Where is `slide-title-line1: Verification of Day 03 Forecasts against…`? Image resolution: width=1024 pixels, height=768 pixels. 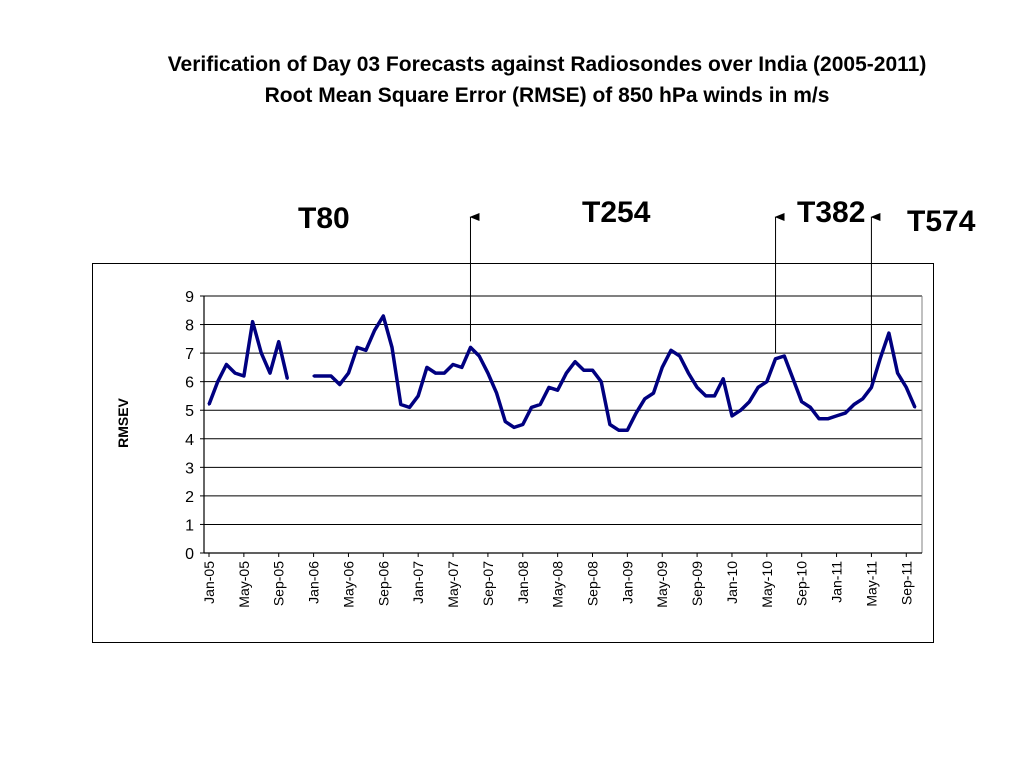 slide-title-line1: Verification of Day 03 Forecasts against… is located at coordinates (547, 64).